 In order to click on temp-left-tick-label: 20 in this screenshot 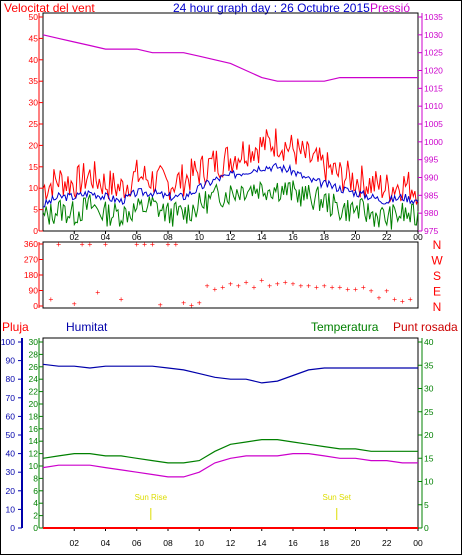, I will do `click(34, 404)`.